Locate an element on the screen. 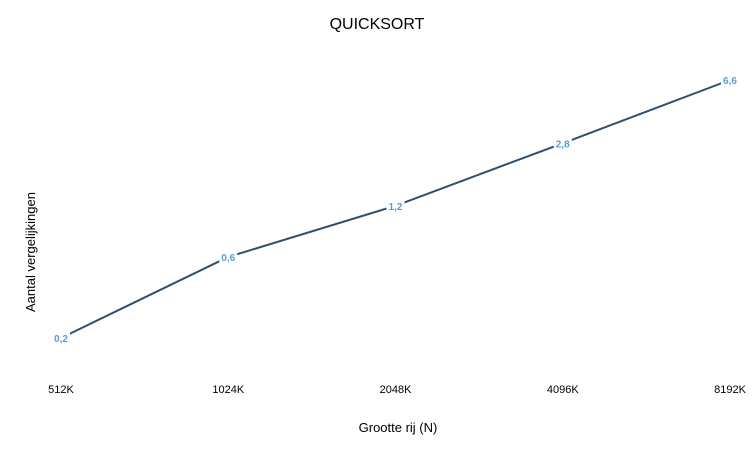 This screenshot has width=754, height=453. chart-title: QUICKSORT is located at coordinates (377, 24).